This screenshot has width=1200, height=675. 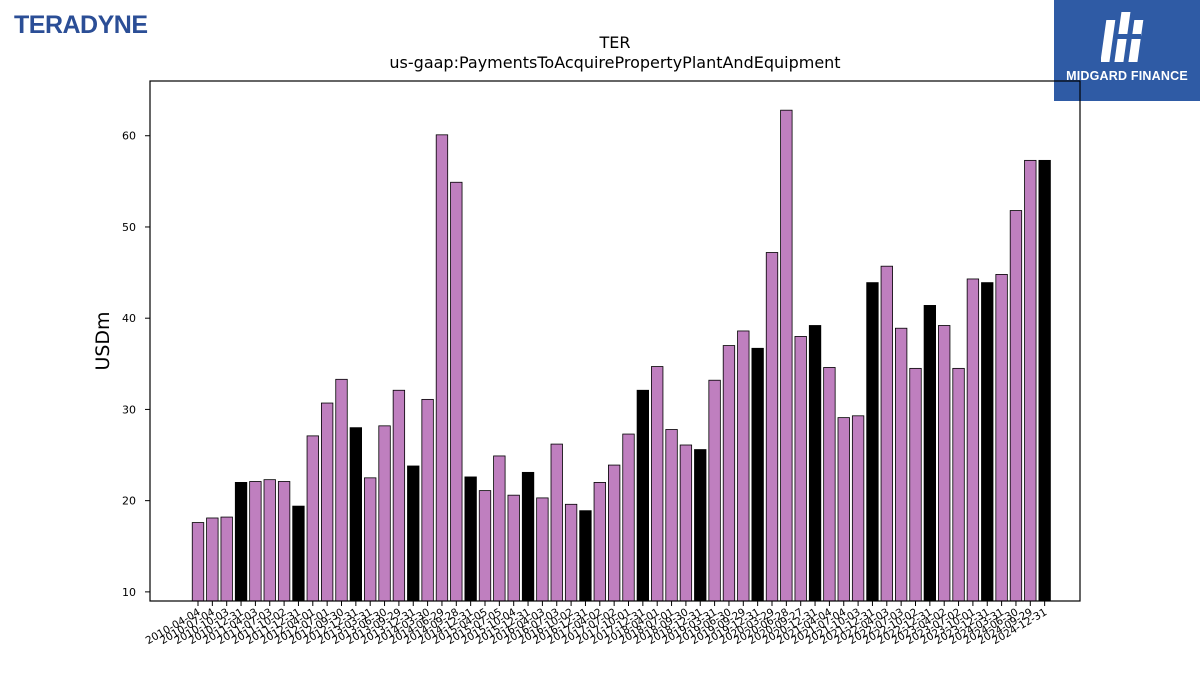 I want to click on y-axis-label: USDm, so click(x=103, y=340).